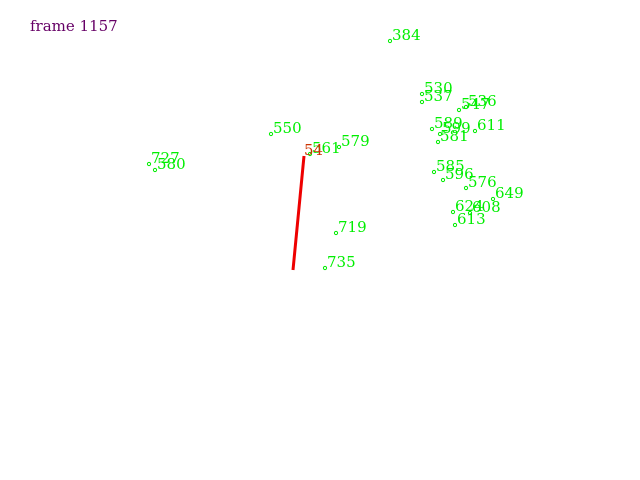 The width and height of the screenshot is (640, 480). I want to click on point-label: 561, so click(326, 148).